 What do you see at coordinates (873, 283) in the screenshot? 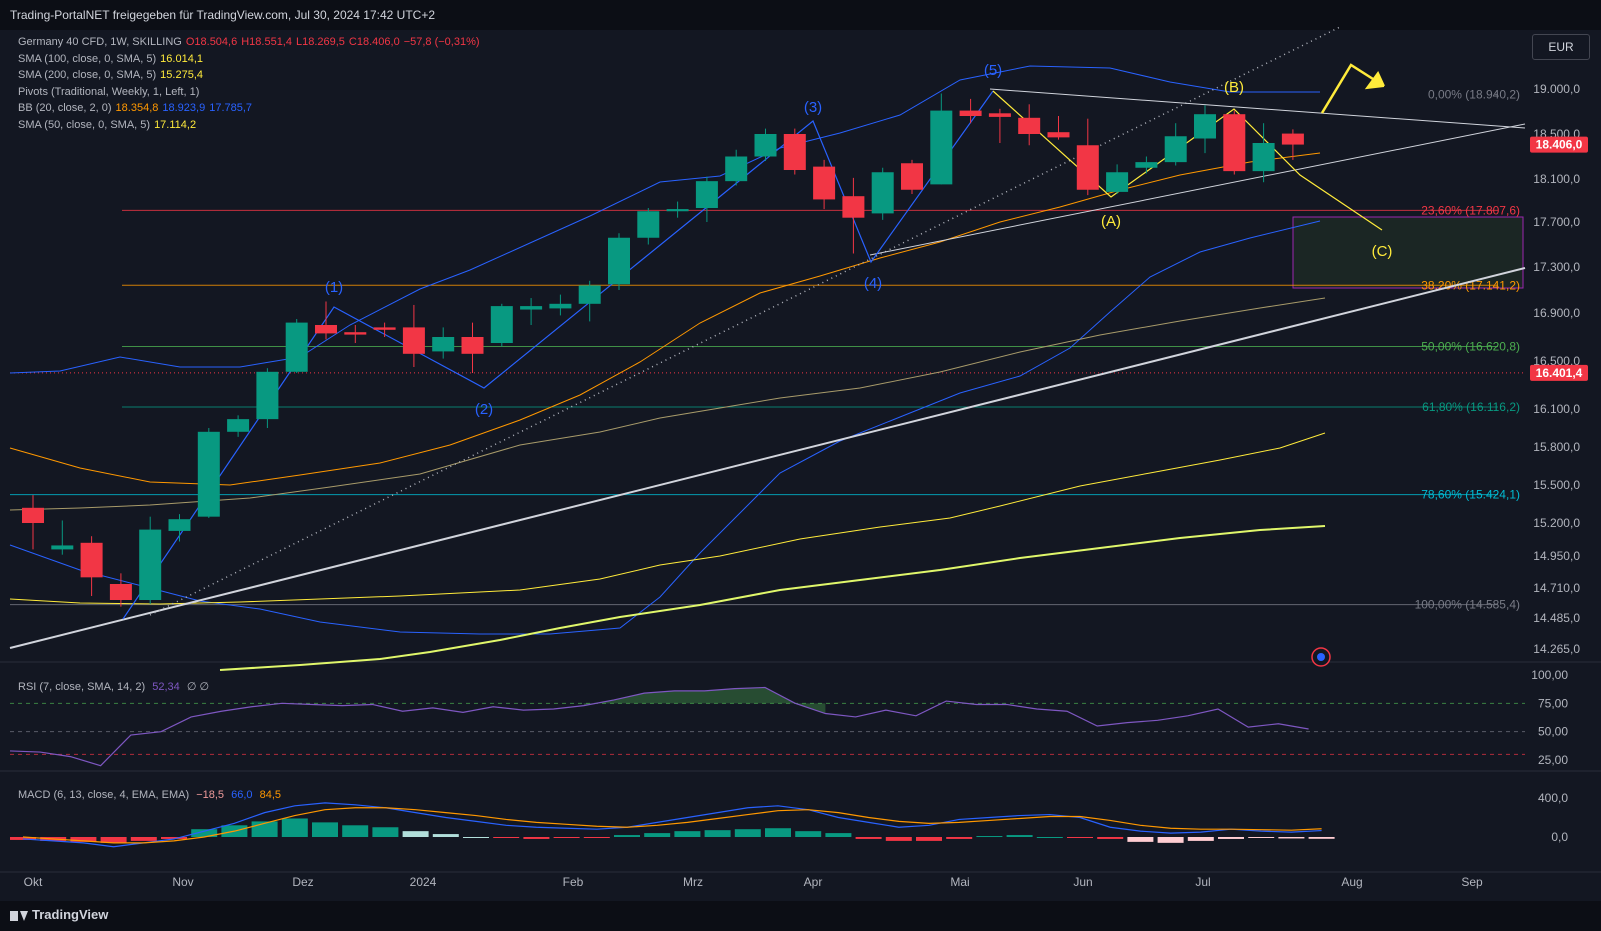
I see `wave-label: (4)` at bounding box center [873, 283].